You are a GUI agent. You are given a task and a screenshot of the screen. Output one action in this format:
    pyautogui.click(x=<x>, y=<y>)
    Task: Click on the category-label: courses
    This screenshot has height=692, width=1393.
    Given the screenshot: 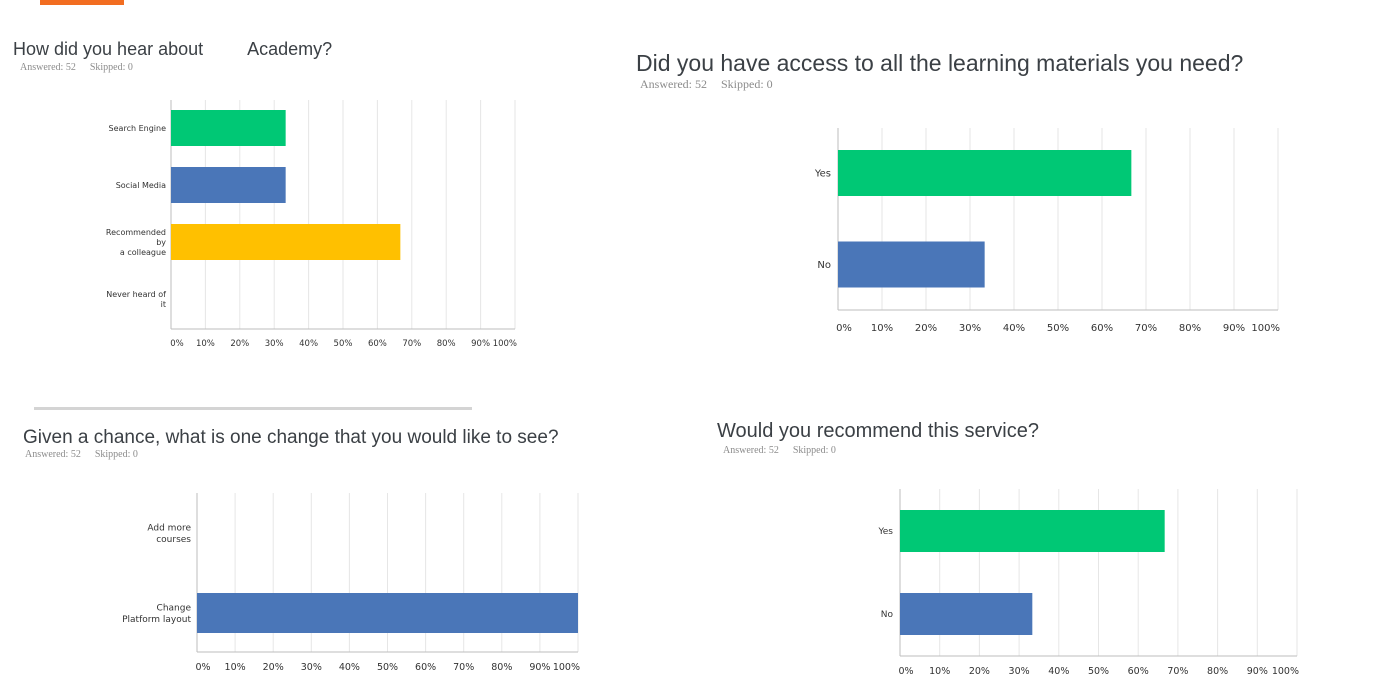 What is the action you would take?
    pyautogui.click(x=173, y=540)
    